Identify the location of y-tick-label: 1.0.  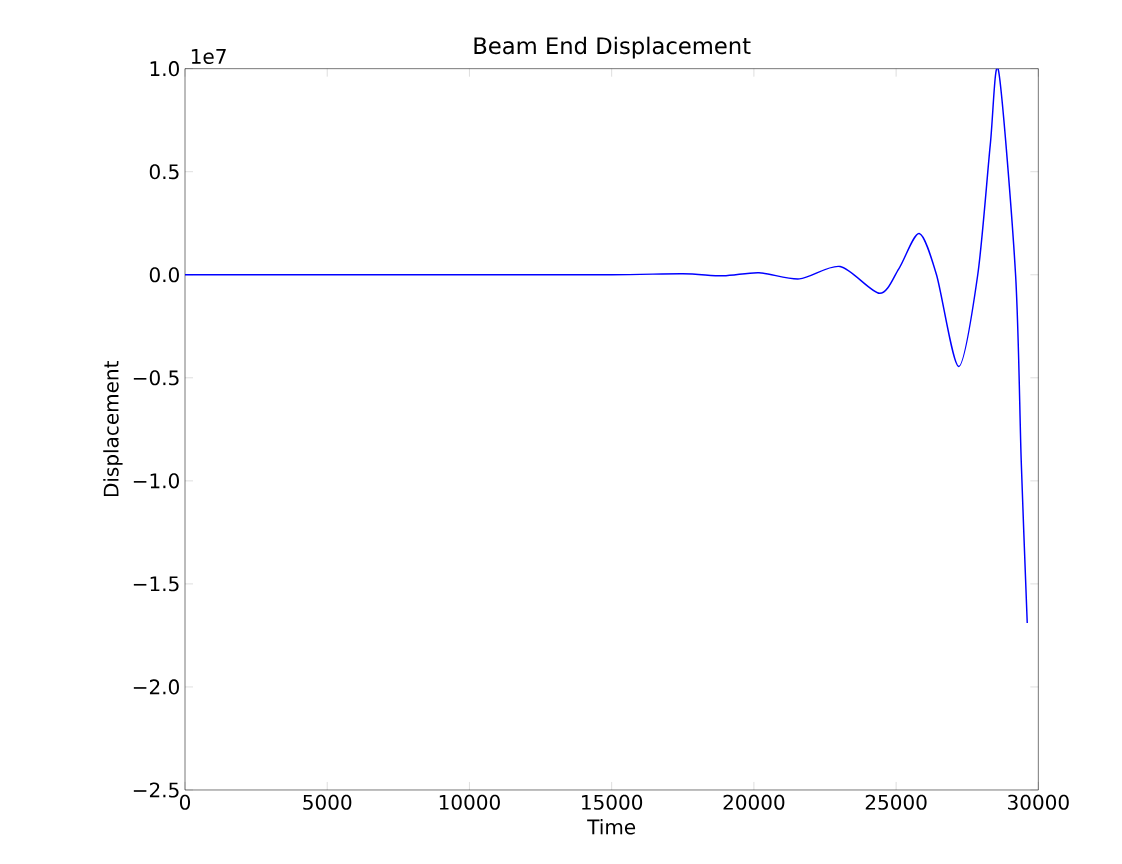
(164, 69).